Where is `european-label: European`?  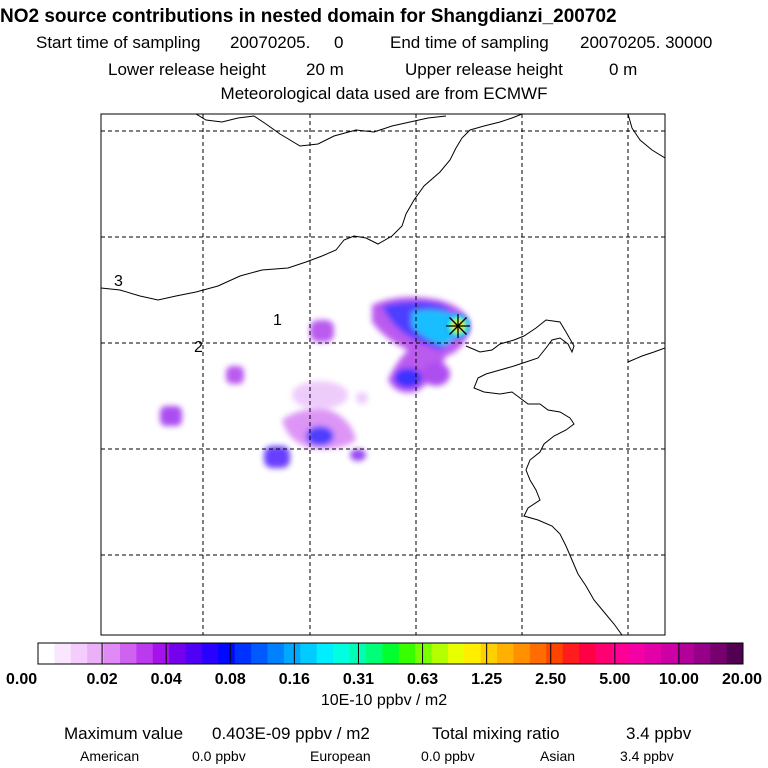
european-label: European is located at coordinates (340, 756).